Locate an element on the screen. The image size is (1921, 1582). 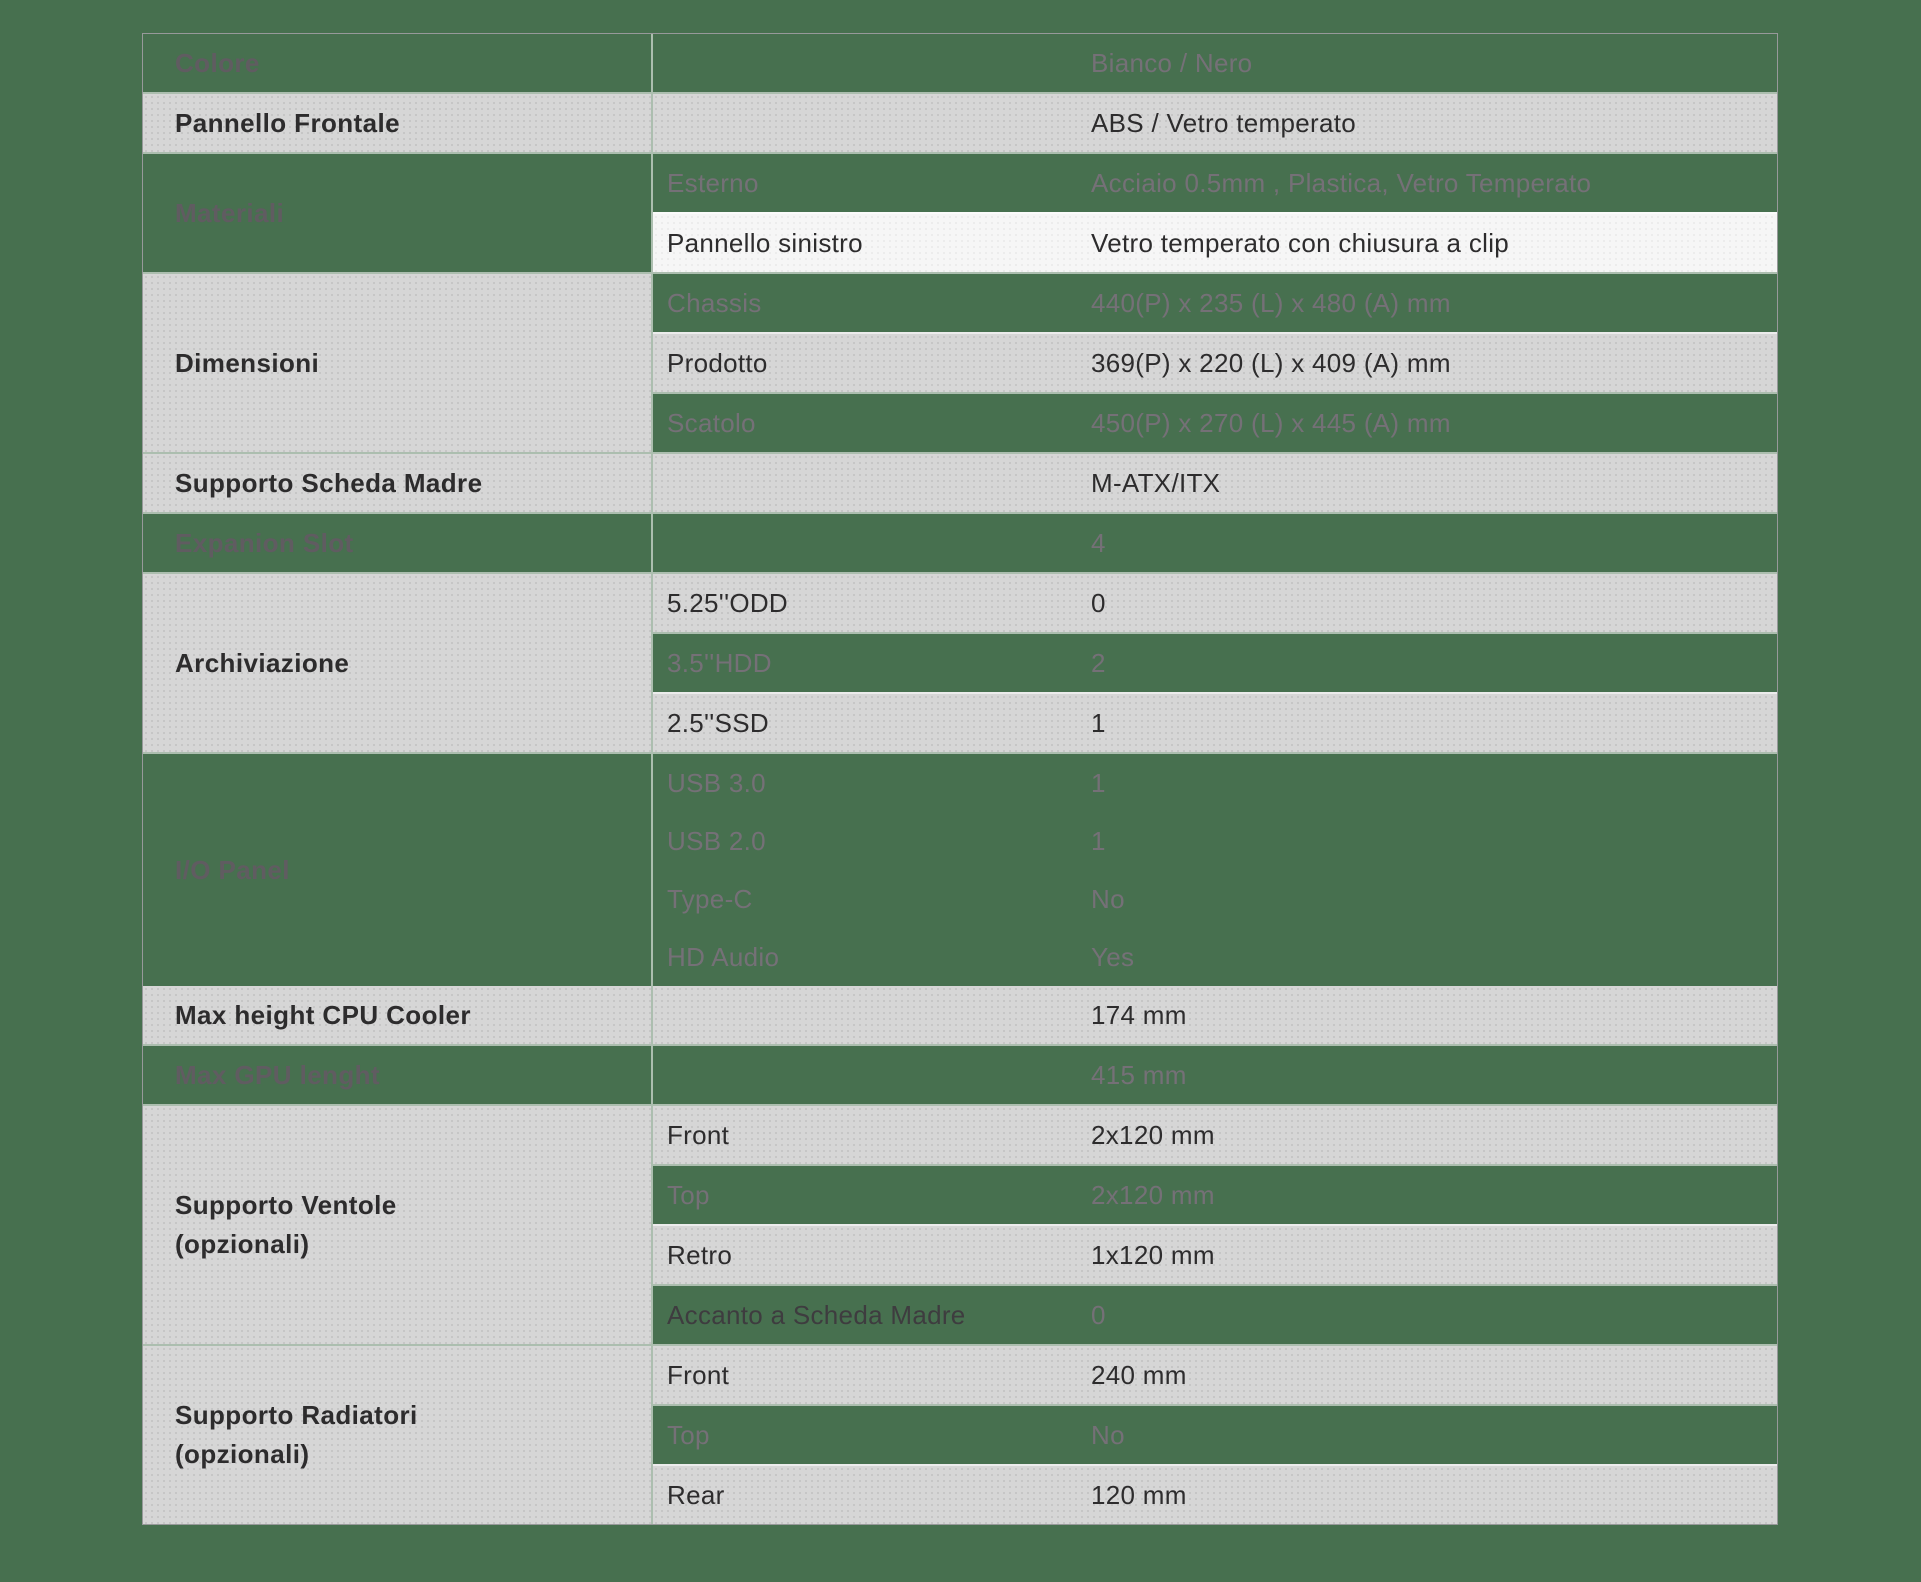
spec-value: 369(P) x 220 (L) x 409 (A) mm is located at coordinates (1271, 362).